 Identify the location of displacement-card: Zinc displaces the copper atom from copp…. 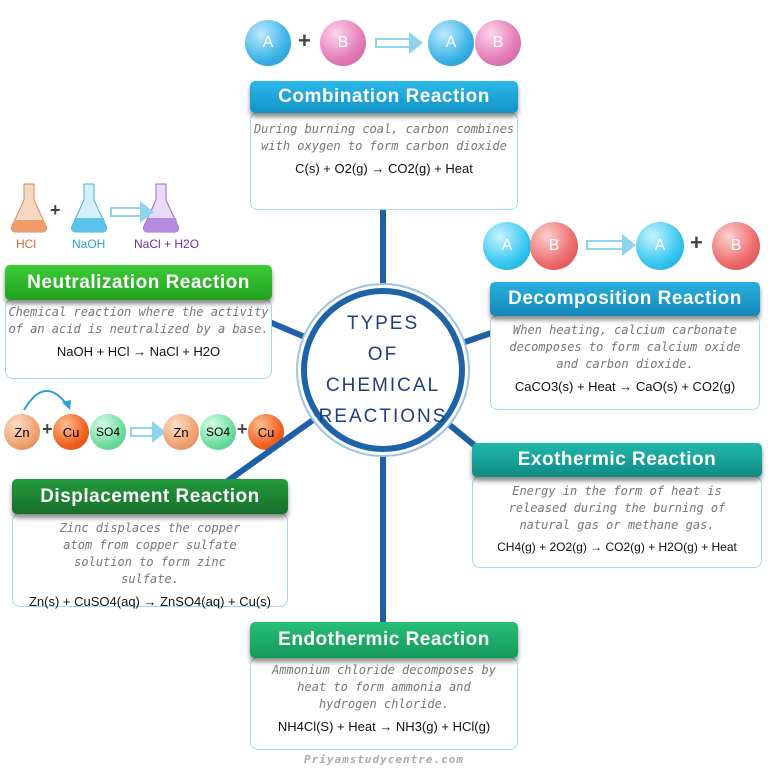
(150, 561).